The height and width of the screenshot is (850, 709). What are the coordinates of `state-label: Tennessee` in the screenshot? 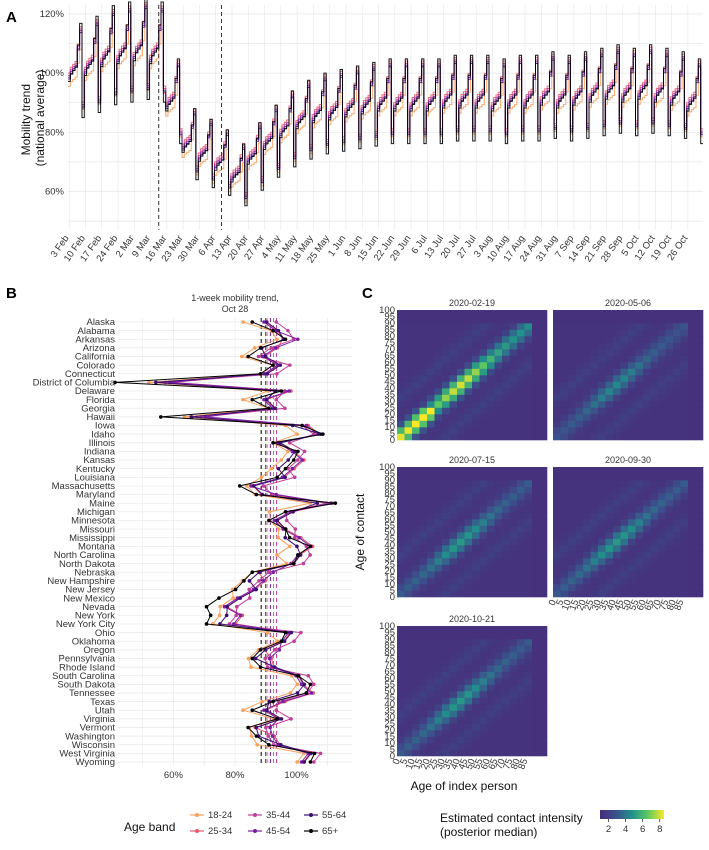 It's located at (92, 693).